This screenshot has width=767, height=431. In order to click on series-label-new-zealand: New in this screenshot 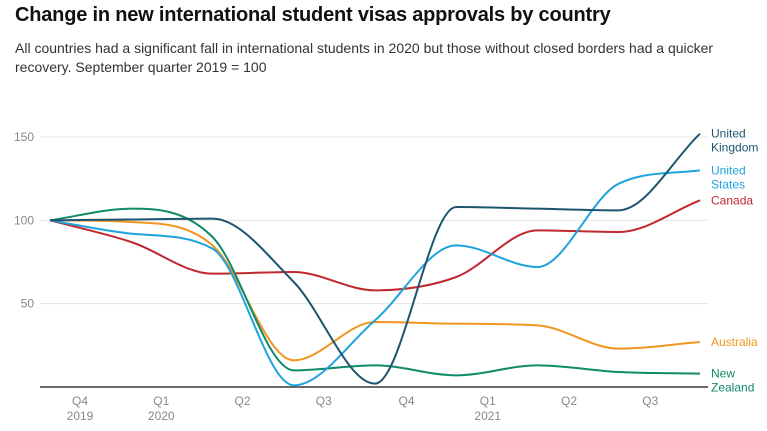, I will do `click(723, 374)`.